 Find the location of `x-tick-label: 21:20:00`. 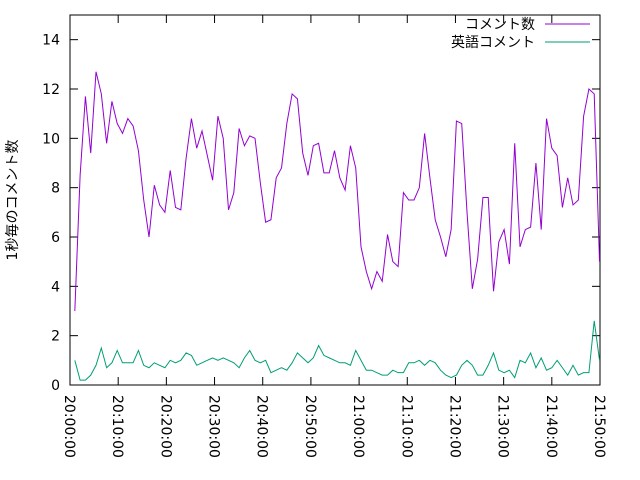

x-tick-label: 21:20:00 is located at coordinates (454, 426).